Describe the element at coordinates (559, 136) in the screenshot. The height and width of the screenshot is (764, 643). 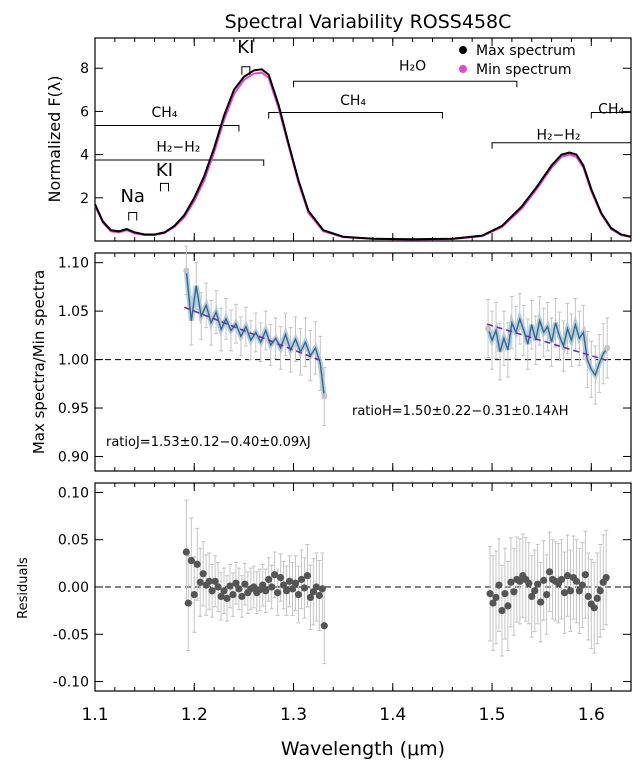
I see `feature-label: H₂−H₂` at that location.